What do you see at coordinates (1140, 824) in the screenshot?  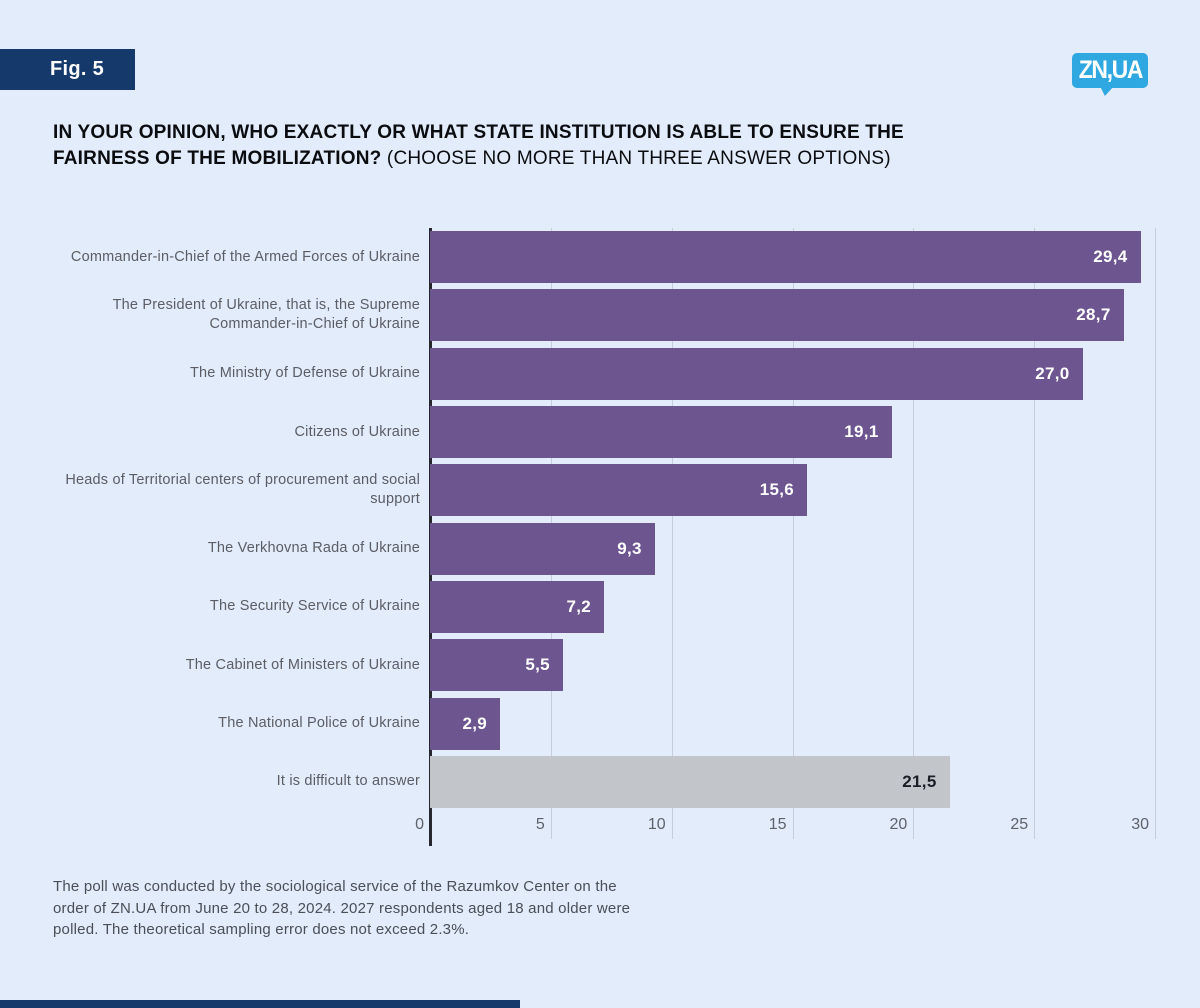 I see `x-tick-label-30: 30` at bounding box center [1140, 824].